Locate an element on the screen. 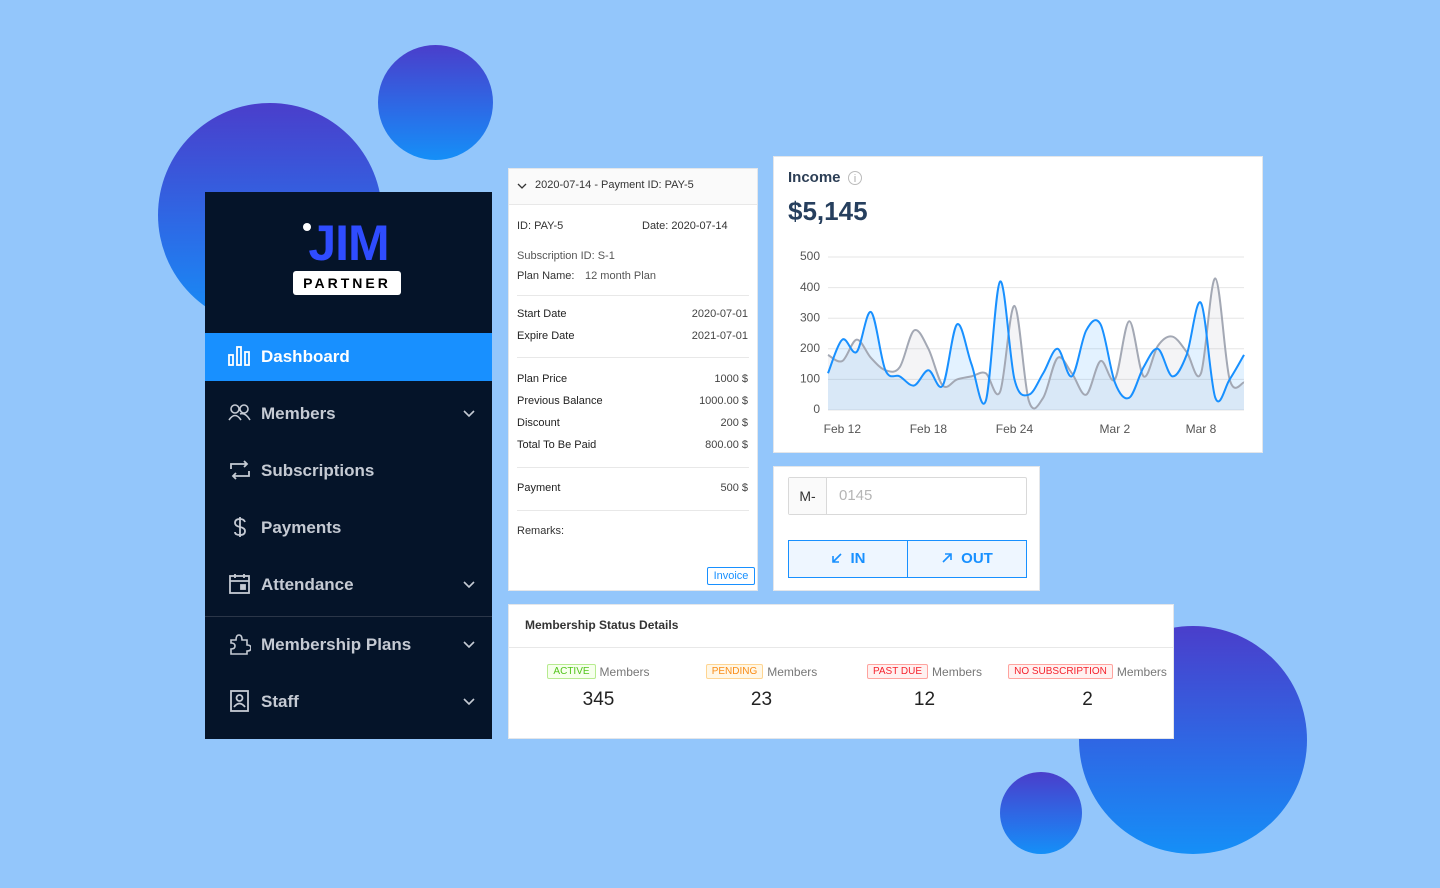  field: ID: PAY-5 is located at coordinates (540, 226).